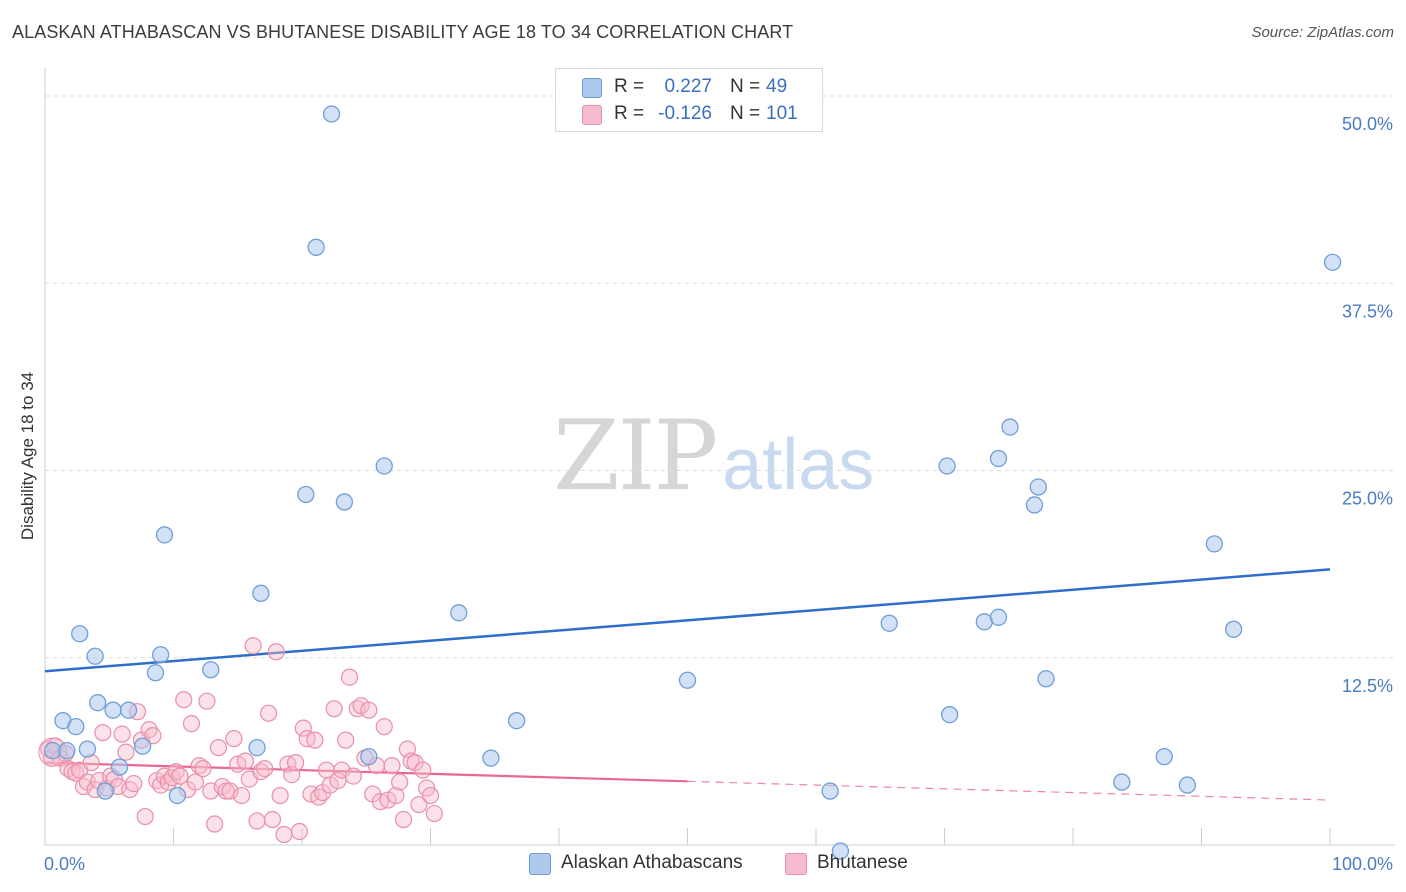 The image size is (1406, 892). I want to click on watermark-zip: ZIP, so click(635, 456).